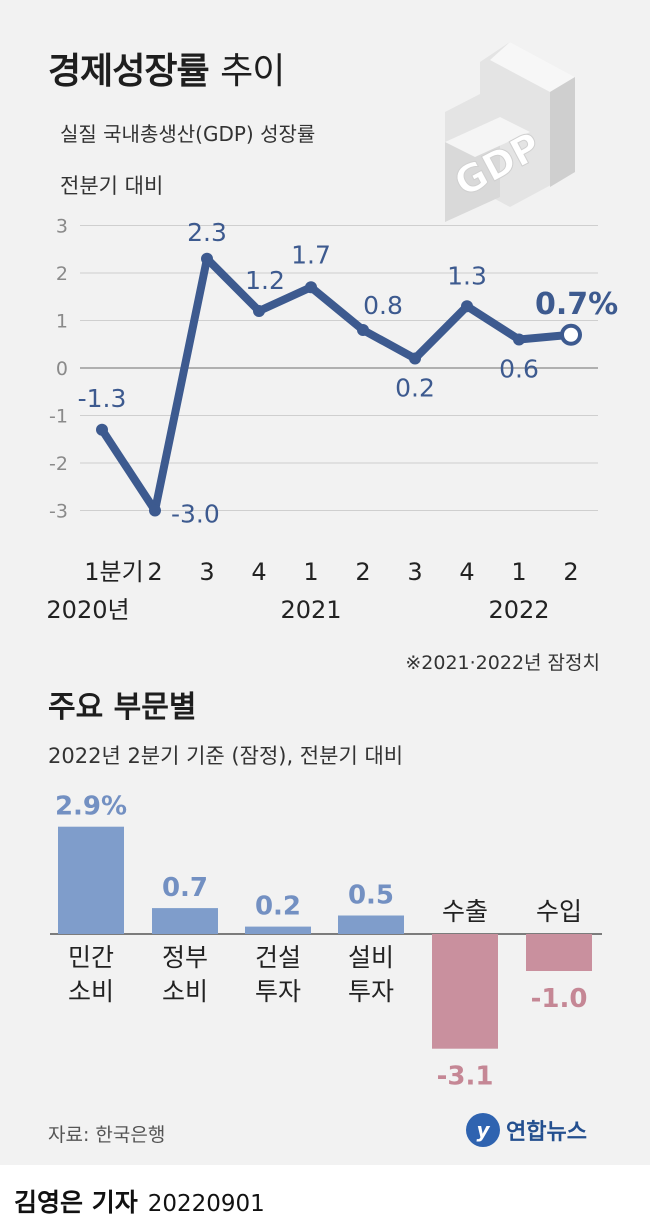 This screenshot has width=650, height=1226. What do you see at coordinates (483, 1130) in the screenshot?
I see `yonhap-logo-mark: y` at bounding box center [483, 1130].